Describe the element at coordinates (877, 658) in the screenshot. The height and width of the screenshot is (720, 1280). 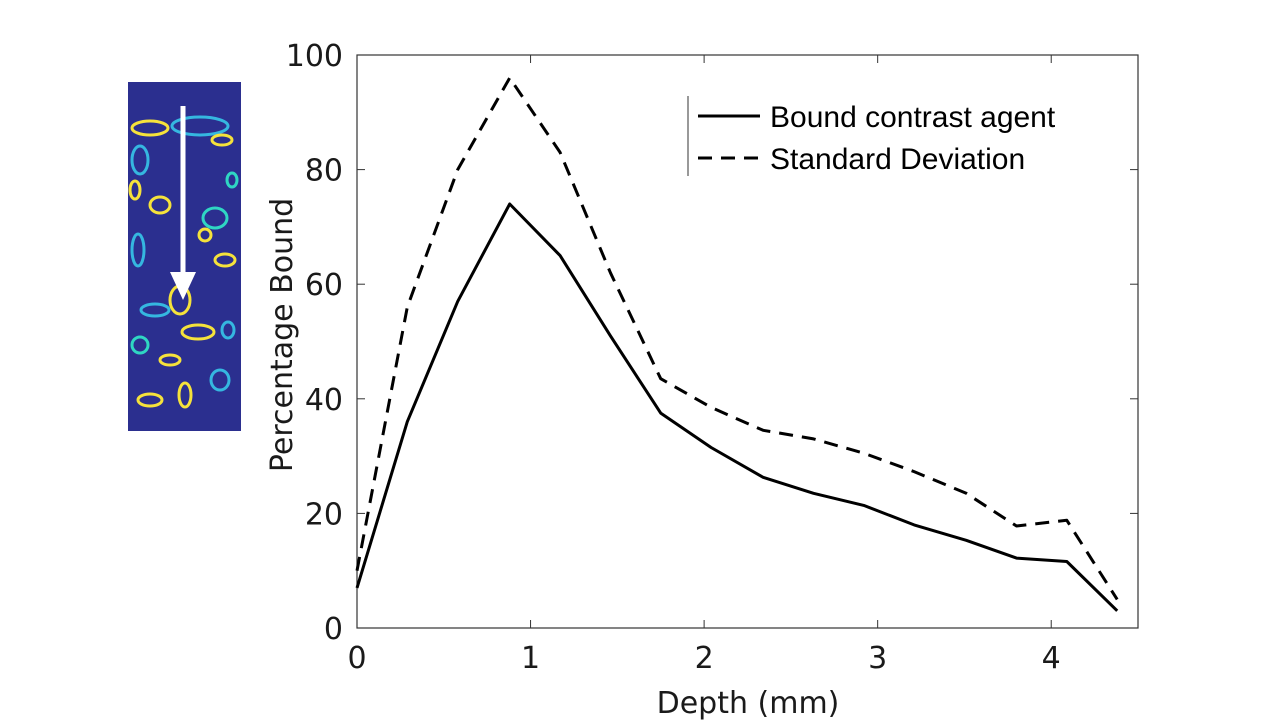
I see `x-tick-label: 3` at that location.